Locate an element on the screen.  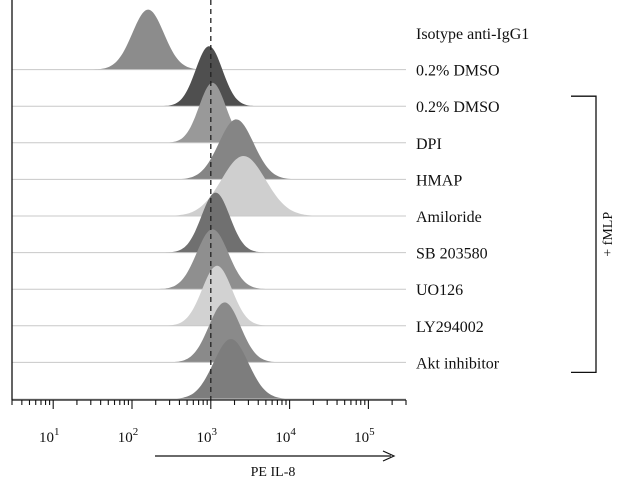
bracket-line is located at coordinates (584, 234).